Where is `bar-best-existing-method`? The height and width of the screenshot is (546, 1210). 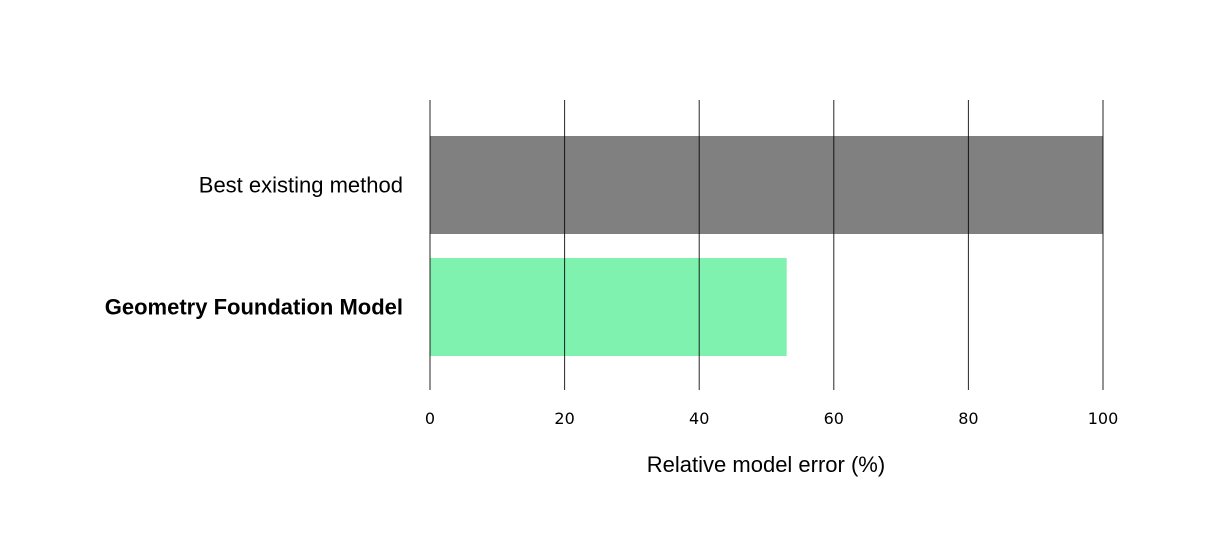 bar-best-existing-method is located at coordinates (766, 185).